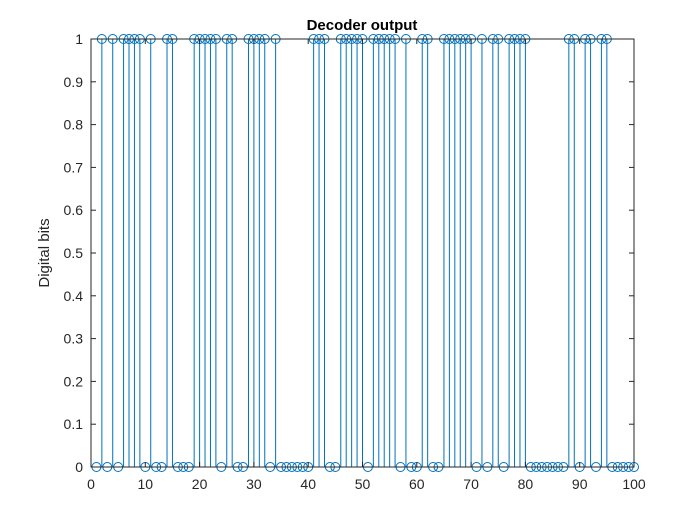 This screenshot has width=700, height=525. Describe the element at coordinates (362, 25) in the screenshot. I see `chart-title: Decoder output` at that location.